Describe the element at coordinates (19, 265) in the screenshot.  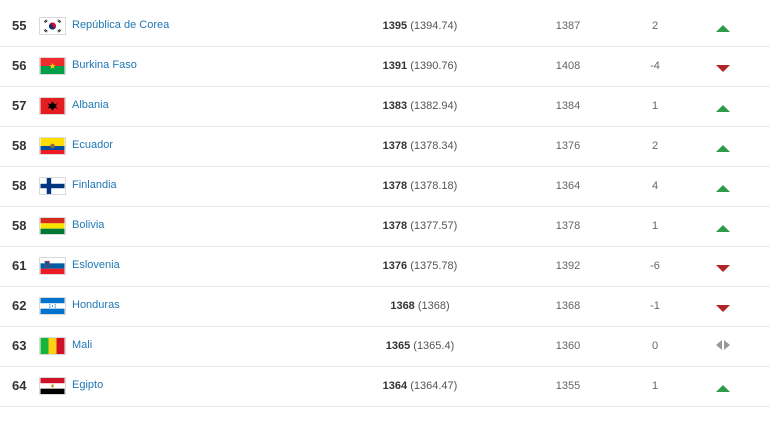
I see `rank-cell: 61` at that location.